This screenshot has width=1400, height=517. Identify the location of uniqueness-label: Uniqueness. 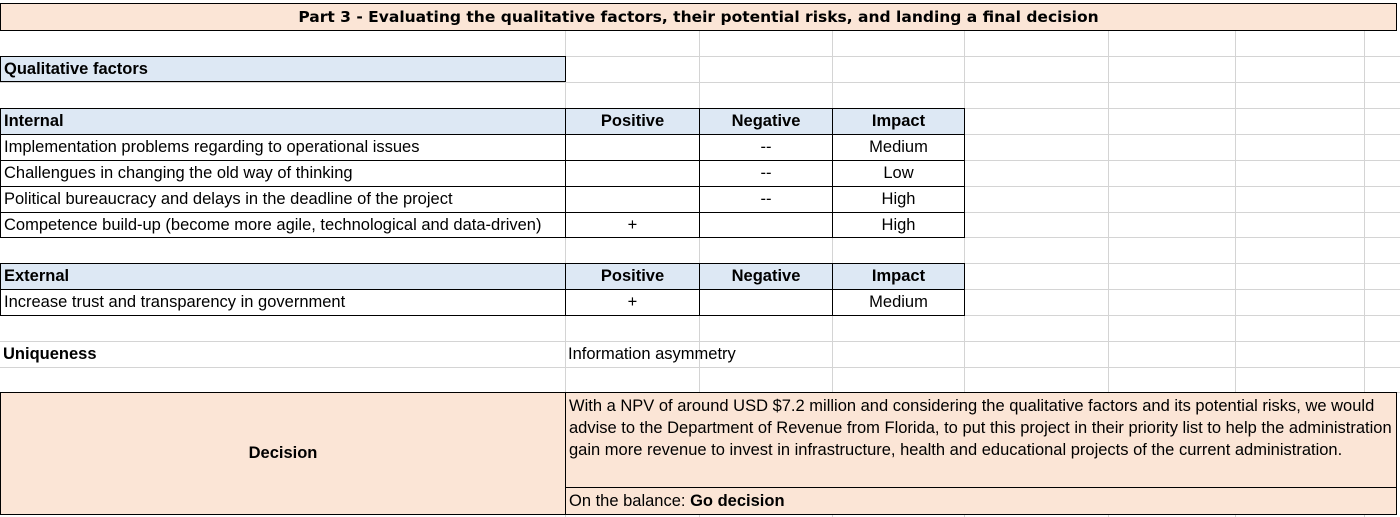
(50, 353).